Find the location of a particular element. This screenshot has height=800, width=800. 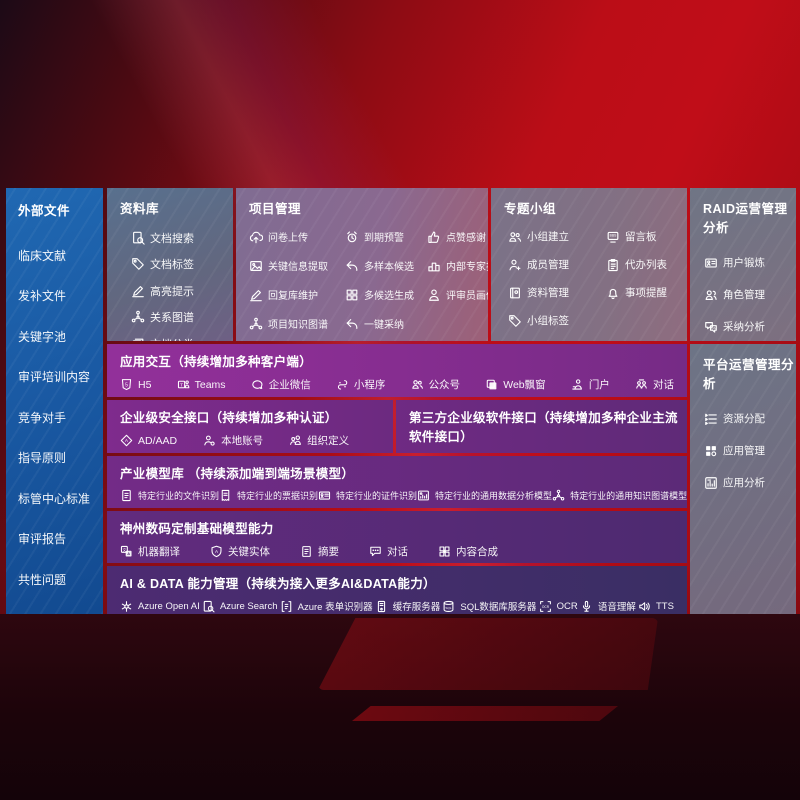

feature-item: TTS is located at coordinates (656, 606).